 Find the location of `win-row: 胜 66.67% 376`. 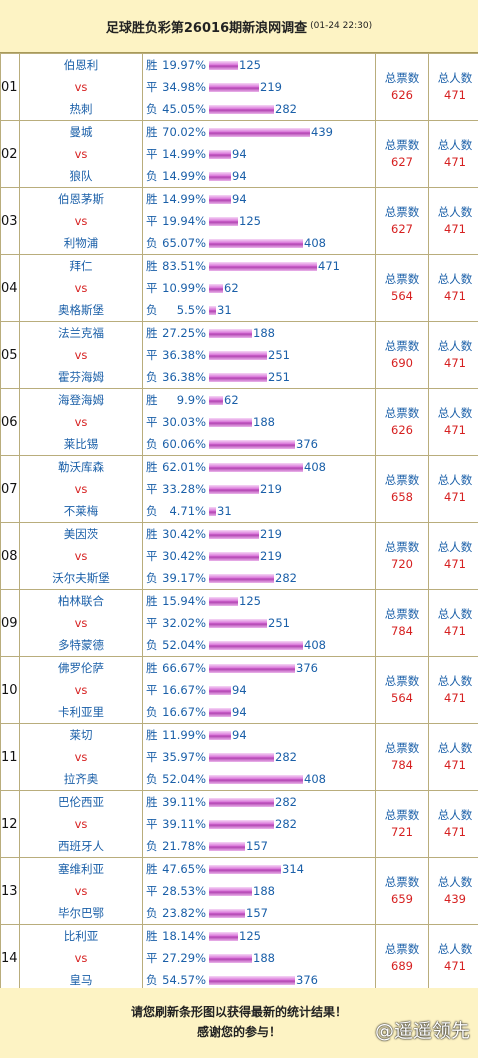

win-row: 胜 66.67% 376 is located at coordinates (259, 668).